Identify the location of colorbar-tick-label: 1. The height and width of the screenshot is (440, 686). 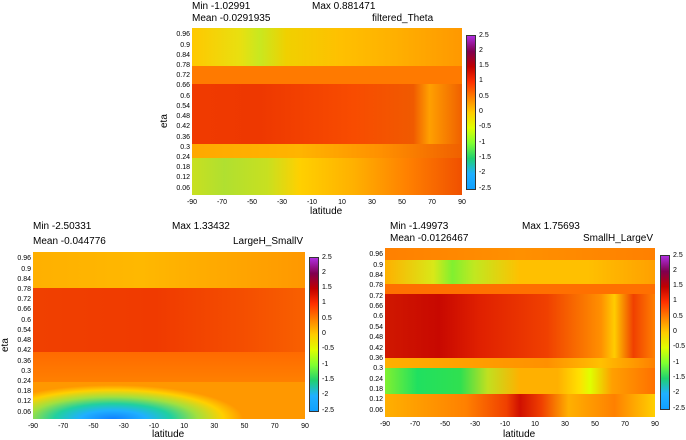
(675, 301).